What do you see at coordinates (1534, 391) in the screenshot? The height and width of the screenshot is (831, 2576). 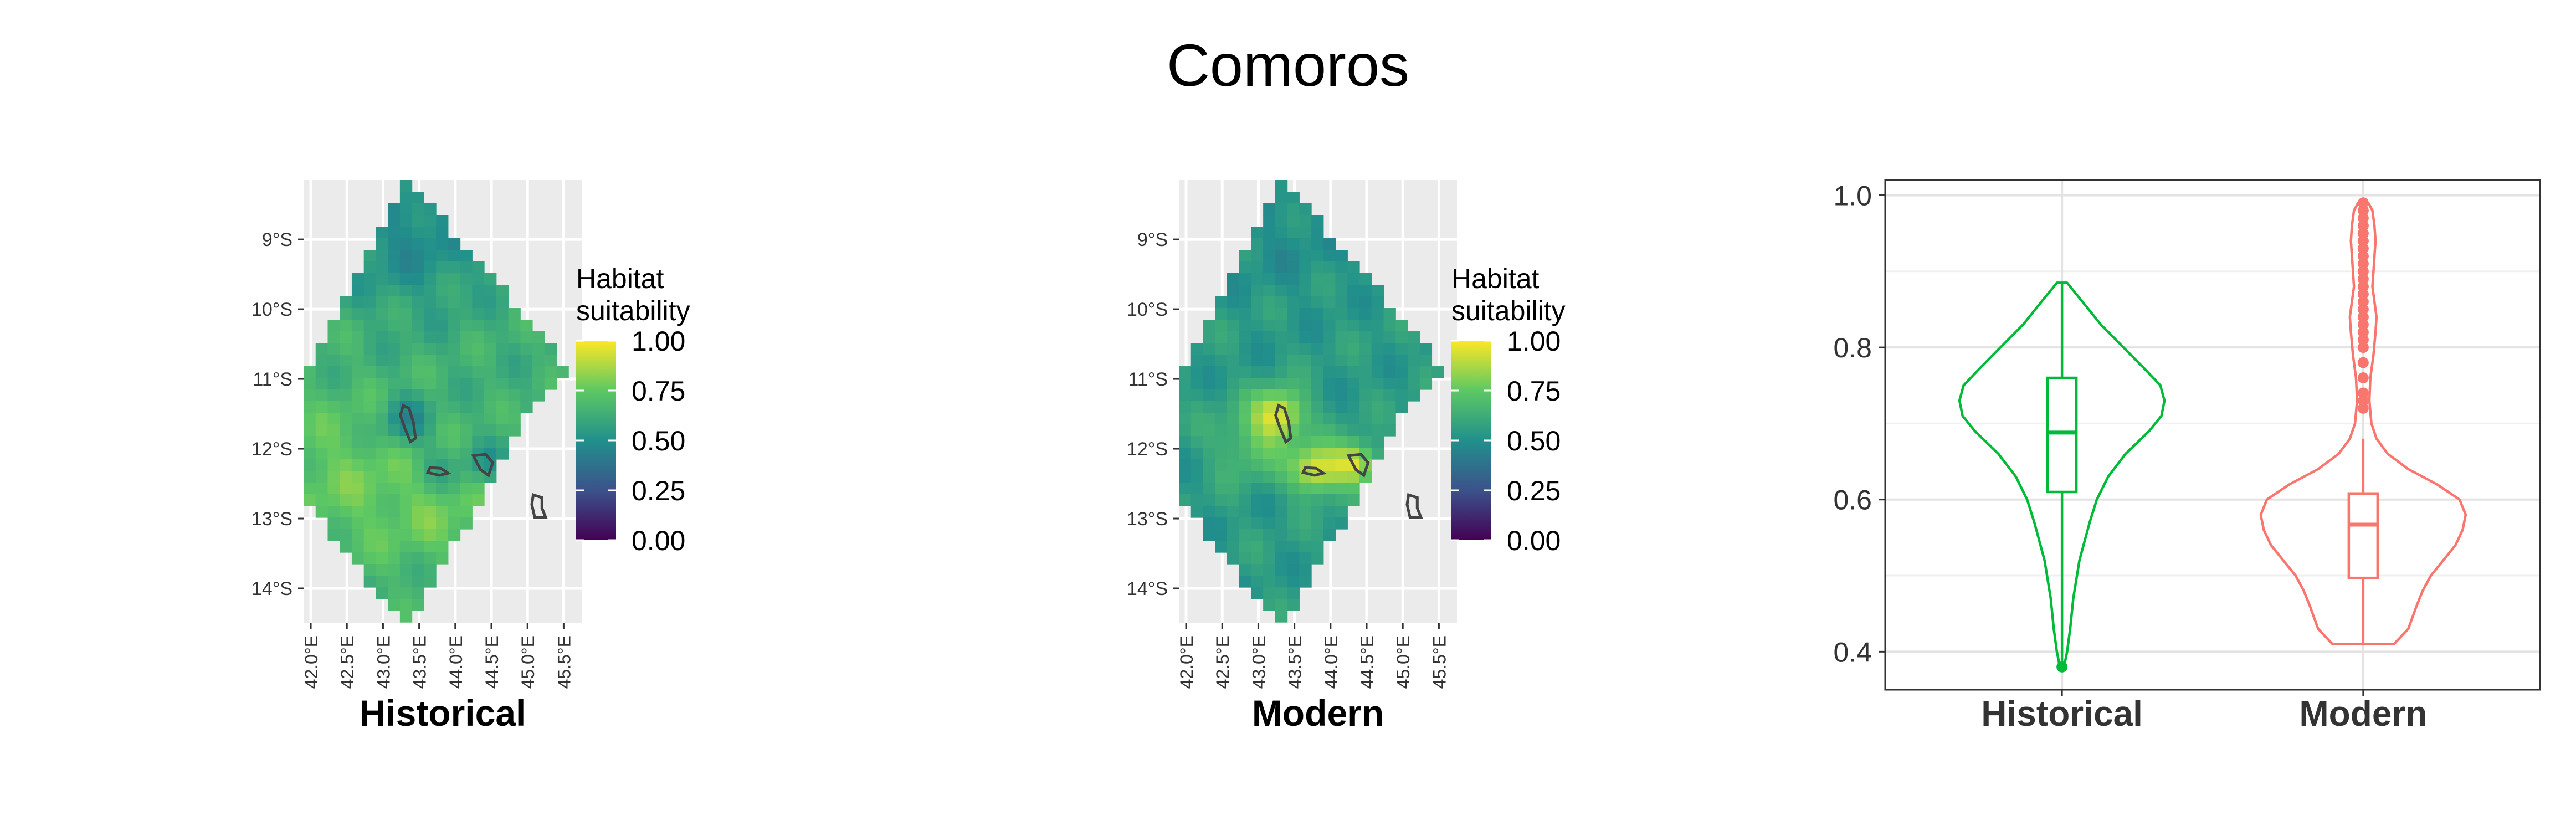 I see `modern-legend-tick-label: 0.75` at bounding box center [1534, 391].